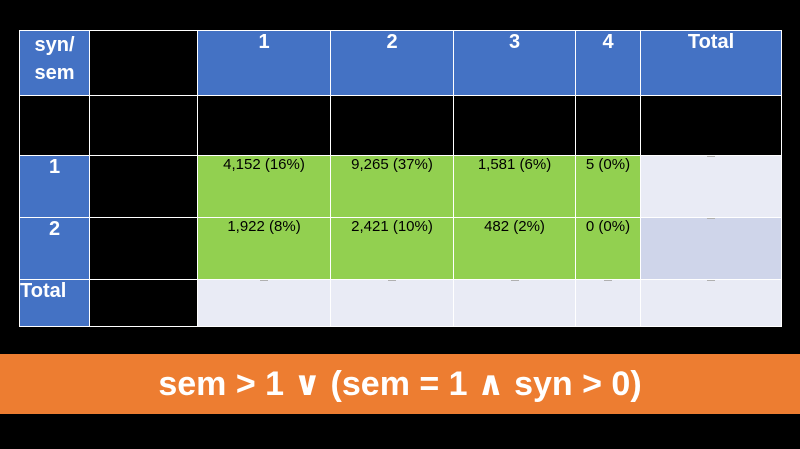 The width and height of the screenshot is (800, 449). What do you see at coordinates (514, 63) in the screenshot?
I see `column-header-3: 3` at bounding box center [514, 63].